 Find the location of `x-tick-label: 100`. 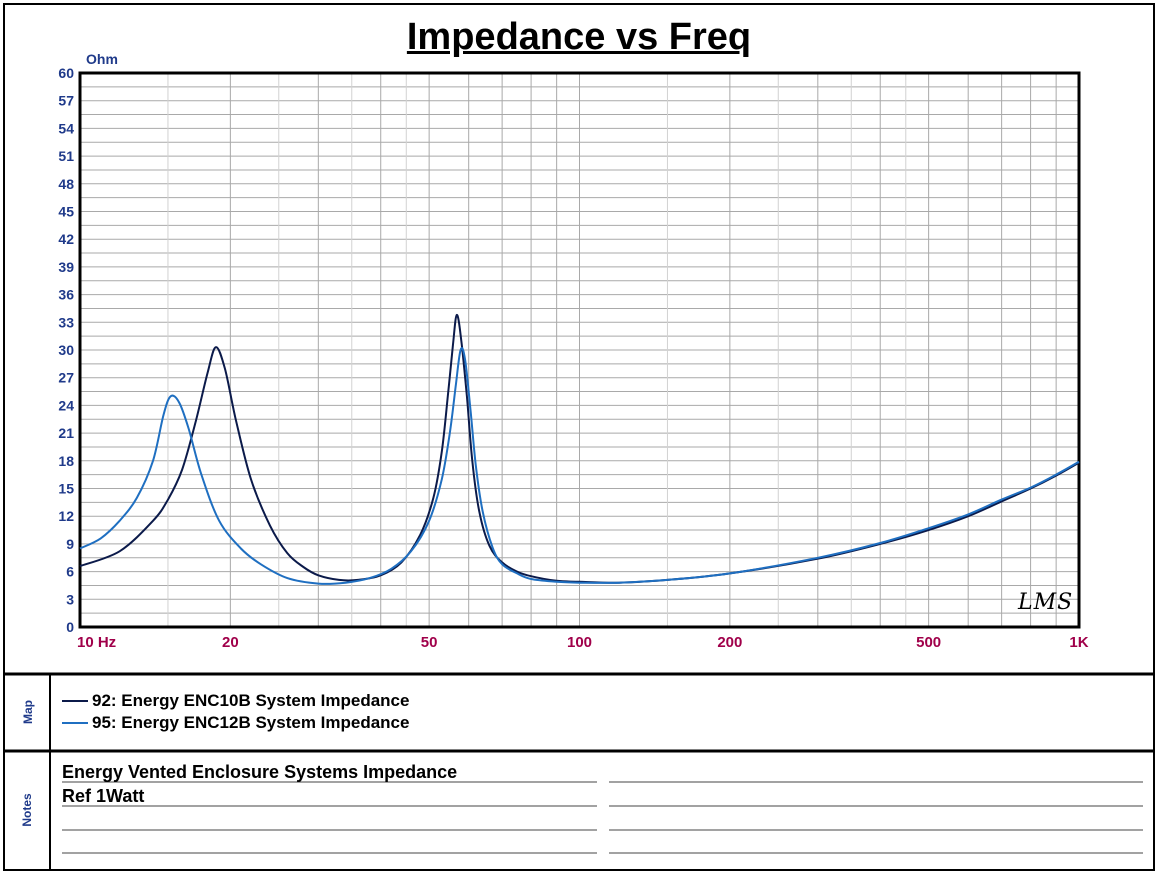

x-tick-label: 100 is located at coordinates (579, 642).